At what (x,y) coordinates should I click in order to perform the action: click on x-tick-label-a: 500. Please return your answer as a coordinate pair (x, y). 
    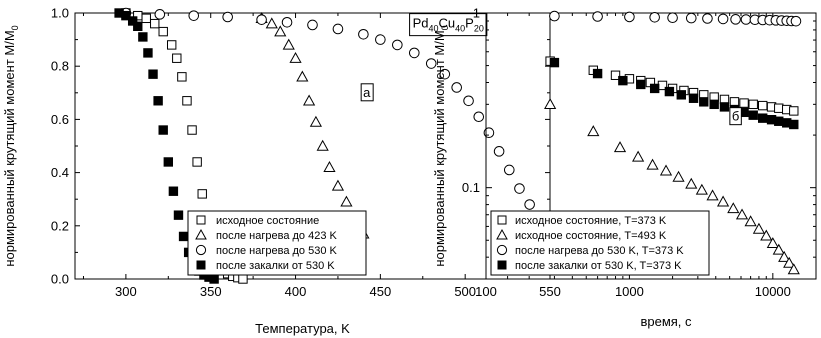
    Looking at the image, I should click on (465, 291).